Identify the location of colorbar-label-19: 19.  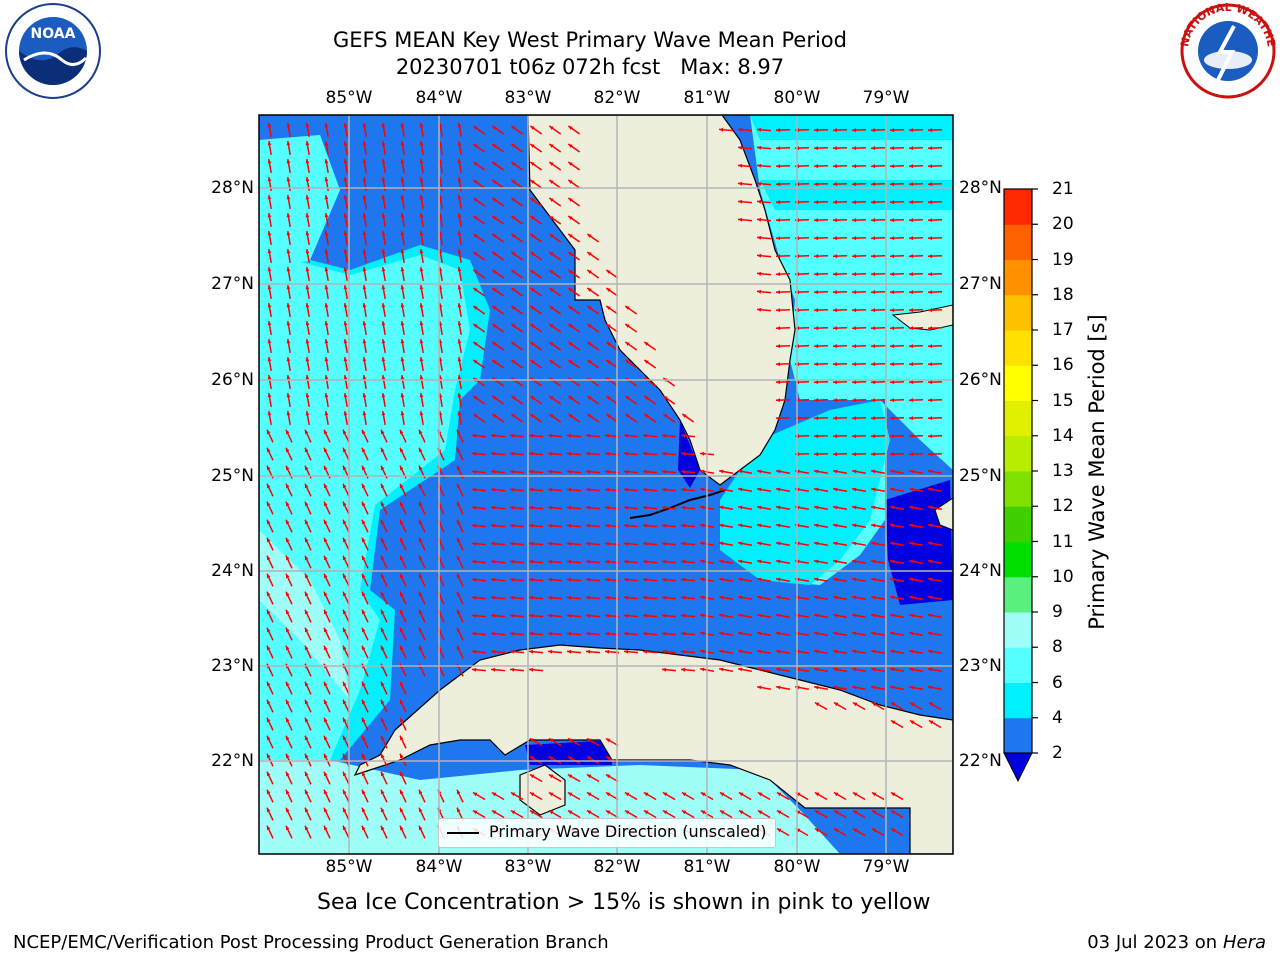
(1063, 259).